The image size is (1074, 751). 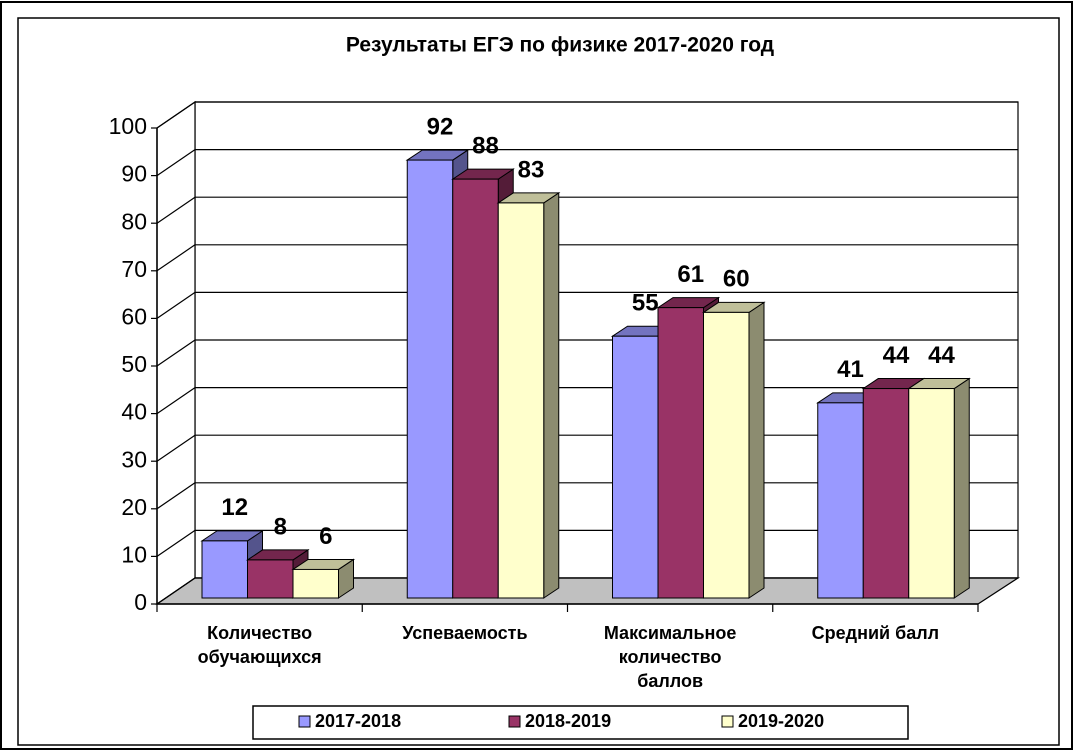 What do you see at coordinates (485, 145) in the screenshot?
I see `data-label: 88` at bounding box center [485, 145].